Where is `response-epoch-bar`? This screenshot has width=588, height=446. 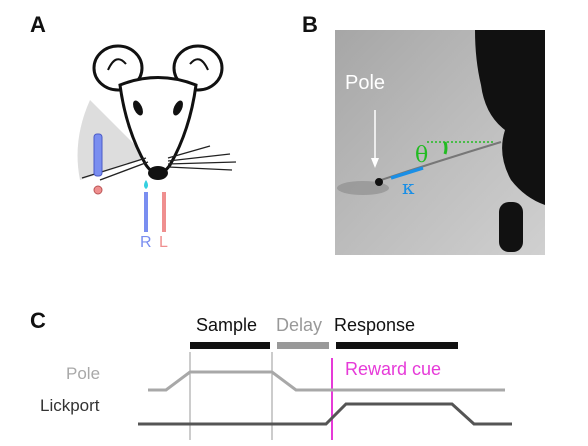 response-epoch-bar is located at coordinates (397, 345).